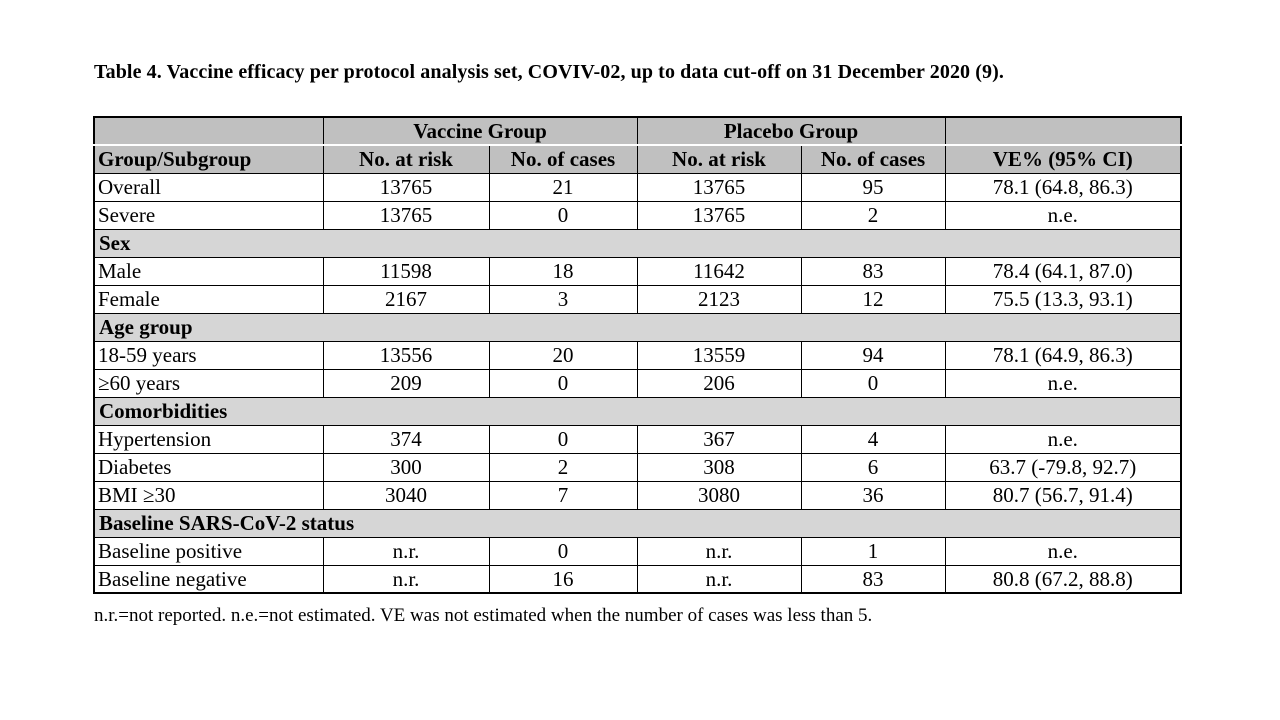  I want to click on row-label: Female, so click(208, 299).